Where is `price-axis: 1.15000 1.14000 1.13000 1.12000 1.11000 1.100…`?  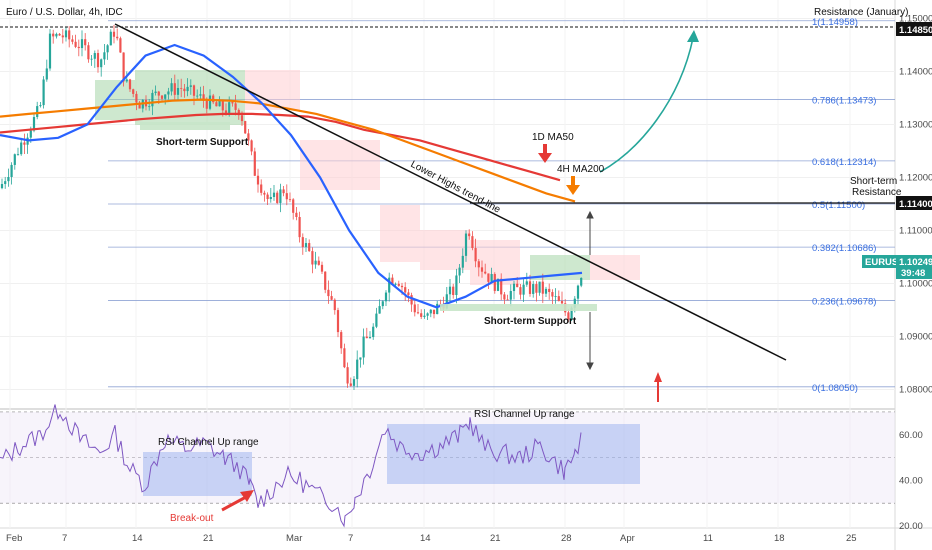
price-axis: 1.15000 1.14000 1.13000 1.12000 1.11000 1.100… is located at coordinates (915, 205).